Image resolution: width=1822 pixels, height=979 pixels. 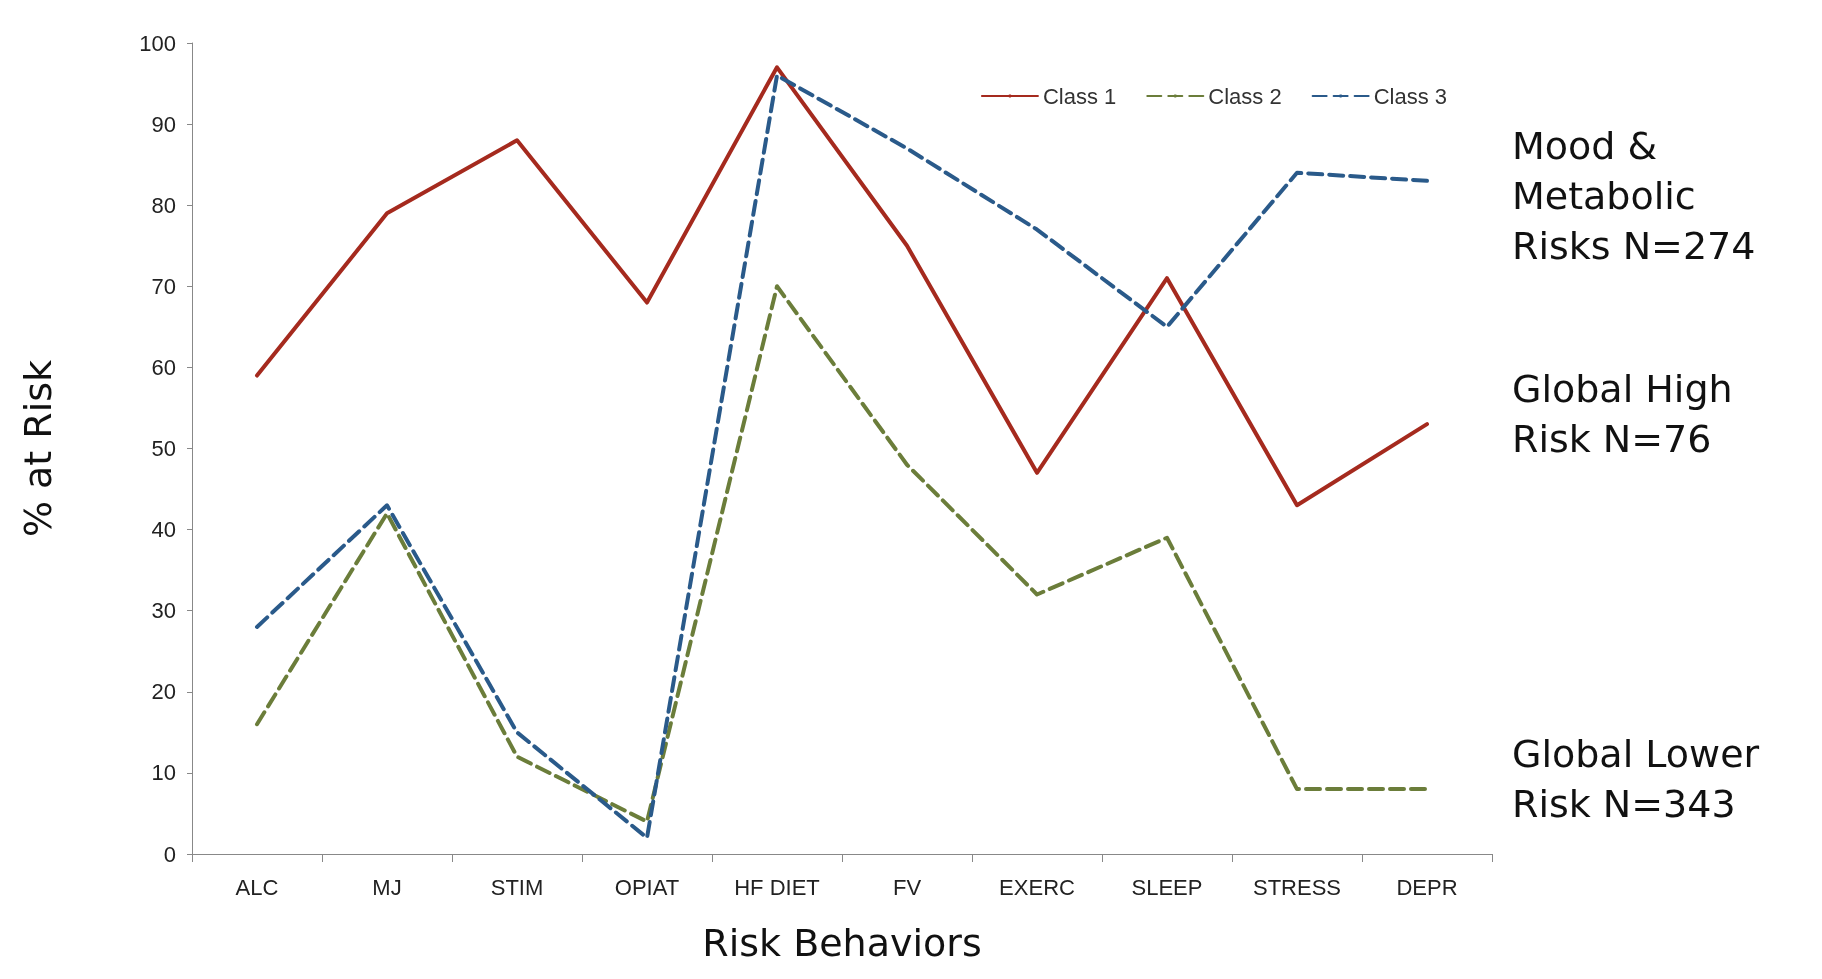 What do you see at coordinates (163, 773) in the screenshot?
I see `y-tick-label: 10` at bounding box center [163, 773].